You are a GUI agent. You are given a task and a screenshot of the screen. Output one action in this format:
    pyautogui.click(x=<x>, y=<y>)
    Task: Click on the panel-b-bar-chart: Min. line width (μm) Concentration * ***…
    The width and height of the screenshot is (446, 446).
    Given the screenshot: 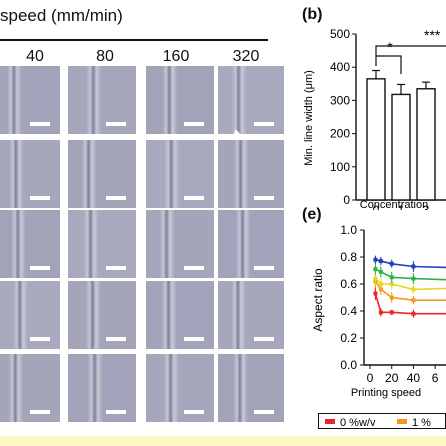 What is the action you would take?
    pyautogui.click(x=374, y=118)
    